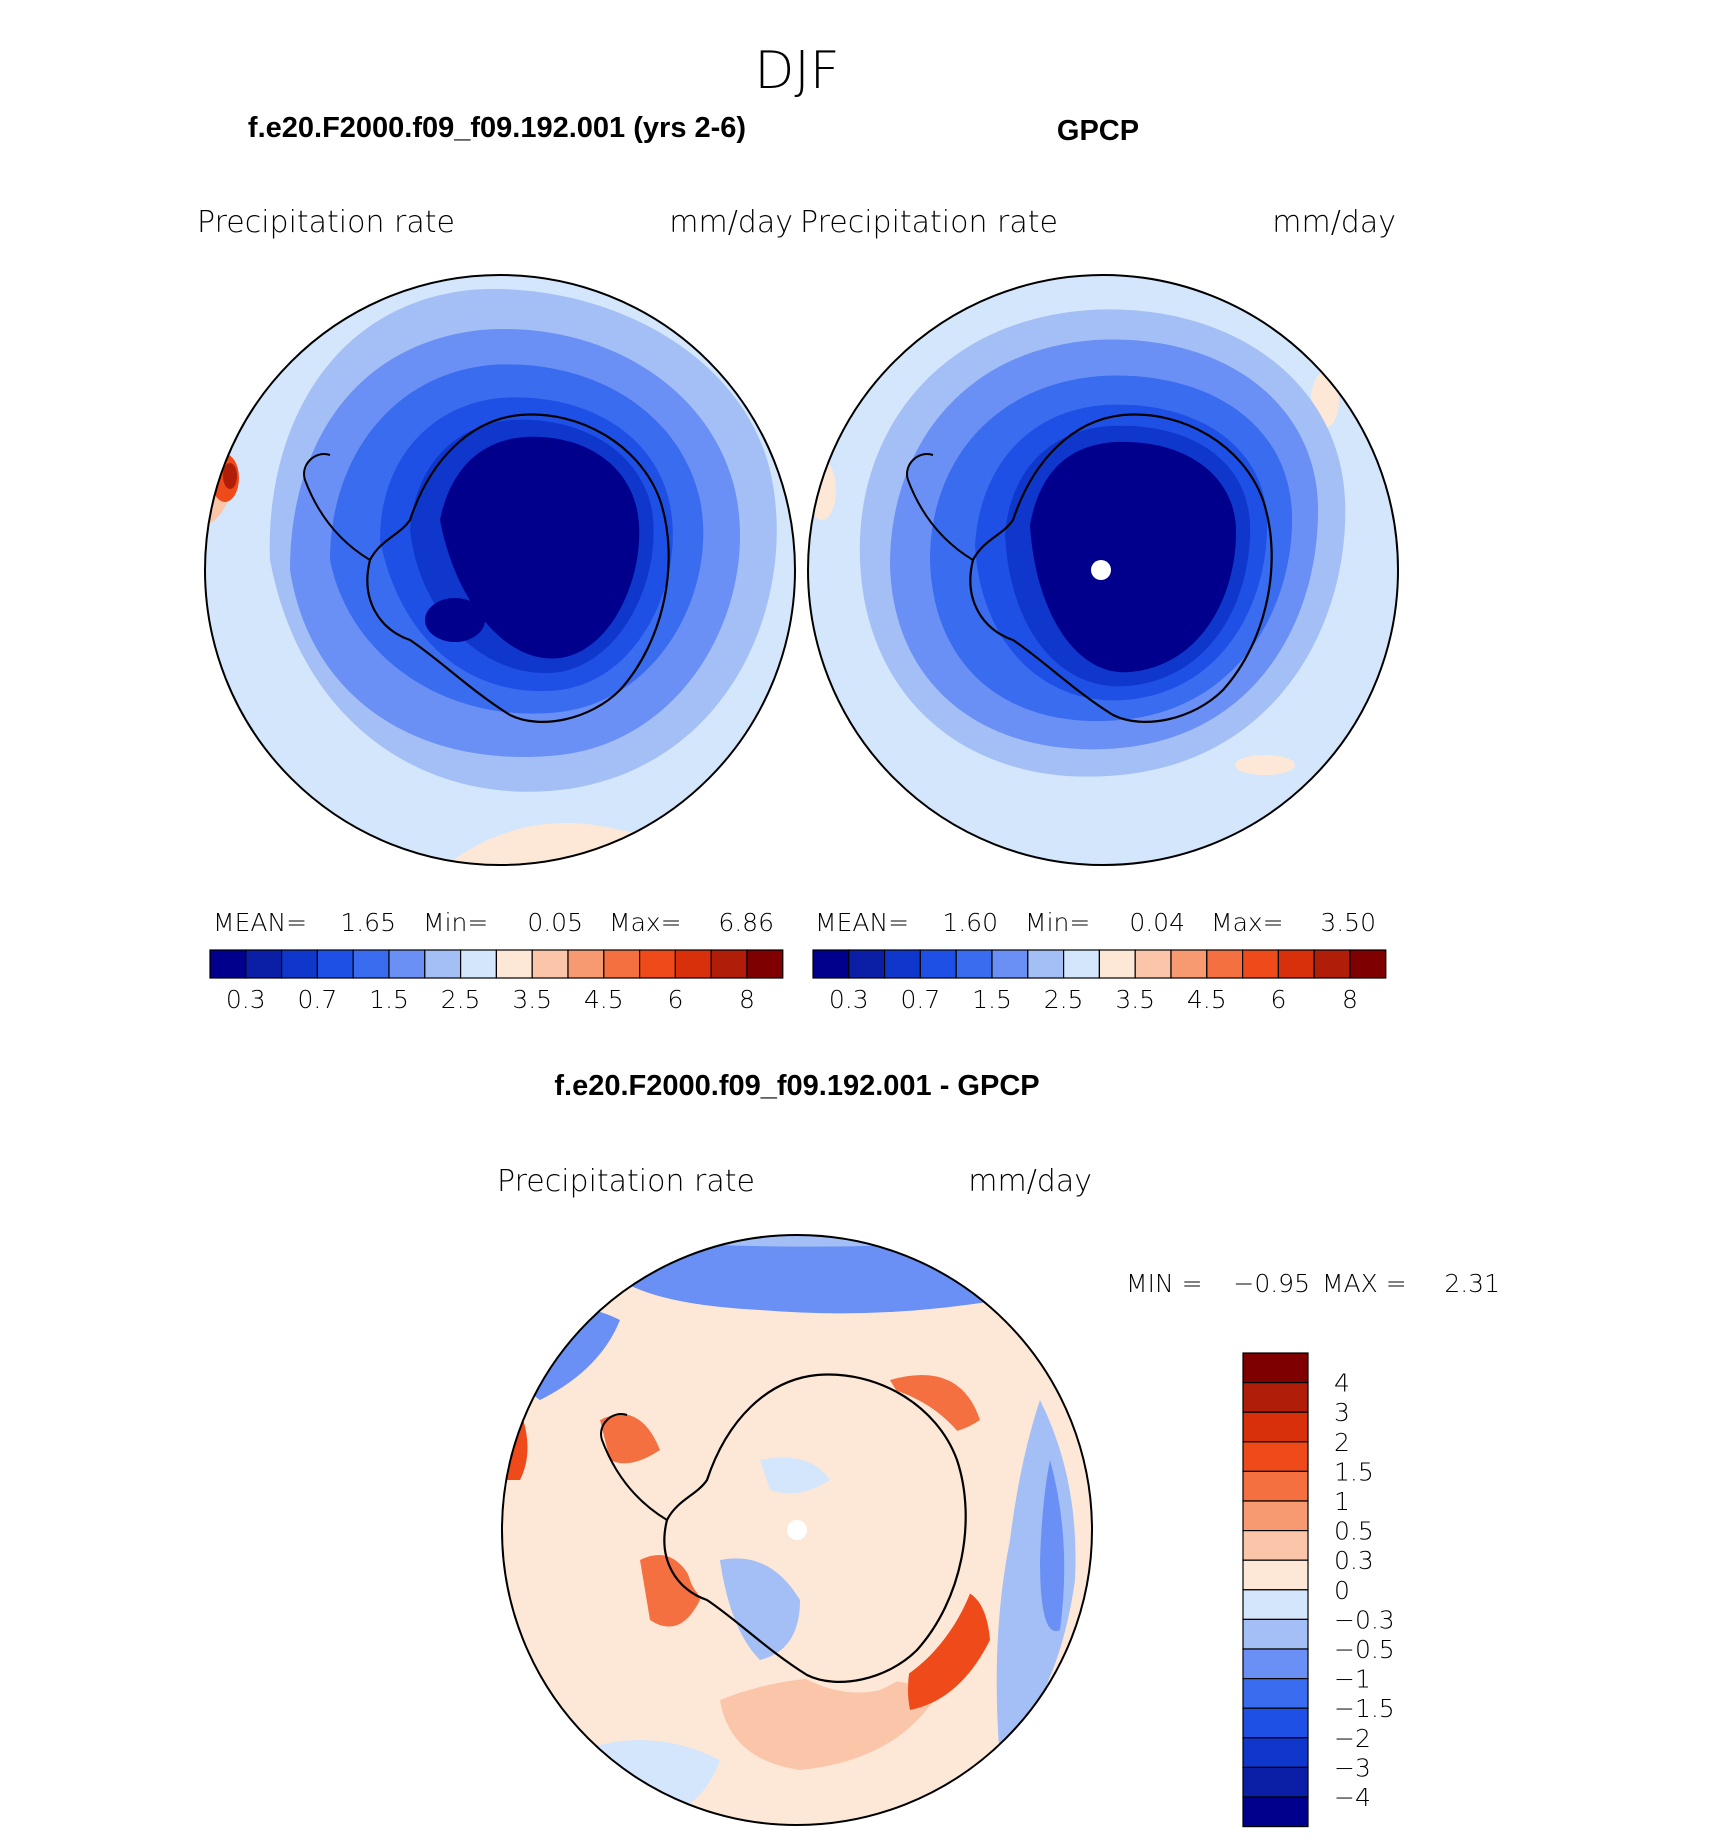 This screenshot has width=1710, height=1840. What do you see at coordinates (1278, 999) in the screenshot?
I see `panel-b-colorbar-tick-label: 6` at bounding box center [1278, 999].